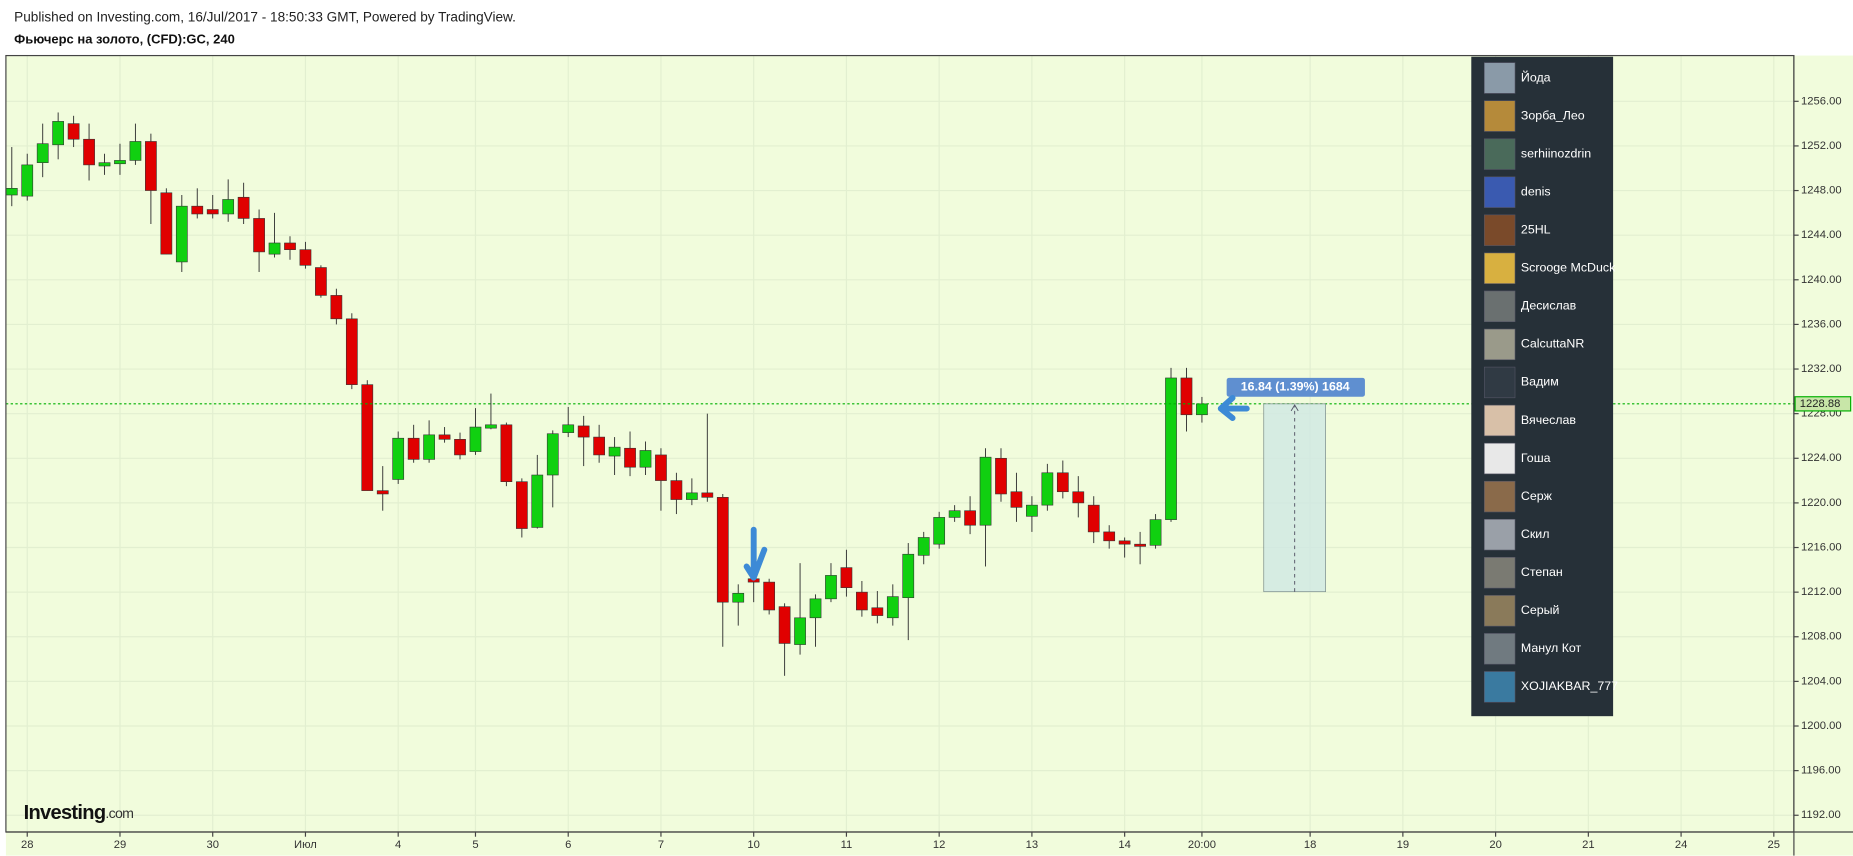  I want to click on logo: Investing.com, so click(79, 814).